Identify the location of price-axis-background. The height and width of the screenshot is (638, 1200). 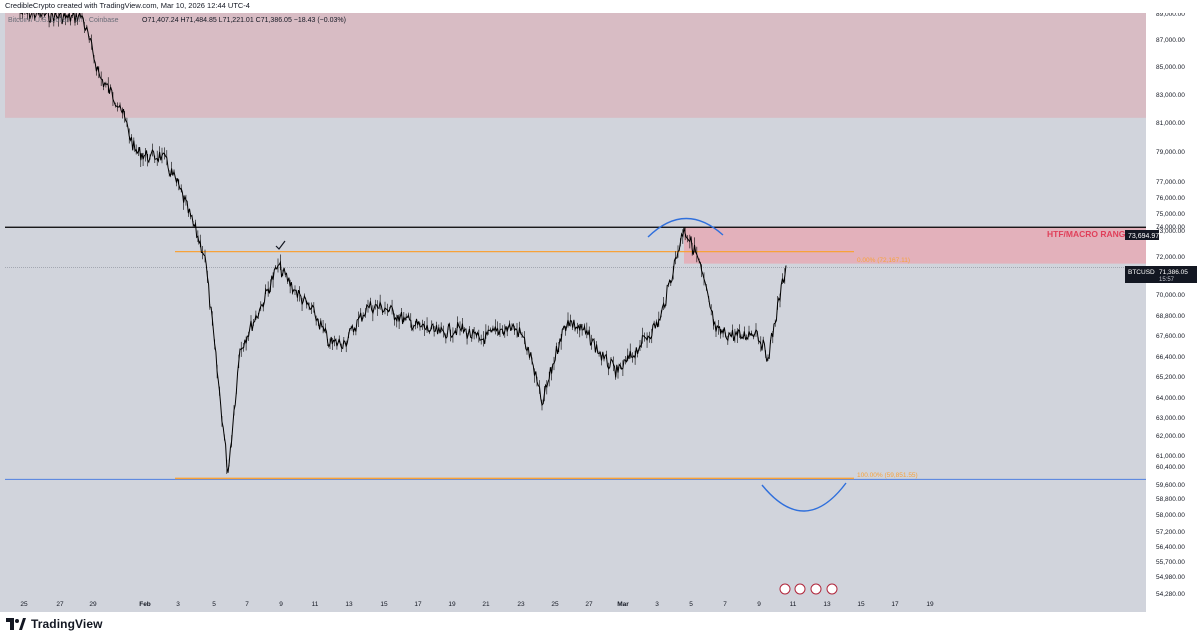
(1173, 309).